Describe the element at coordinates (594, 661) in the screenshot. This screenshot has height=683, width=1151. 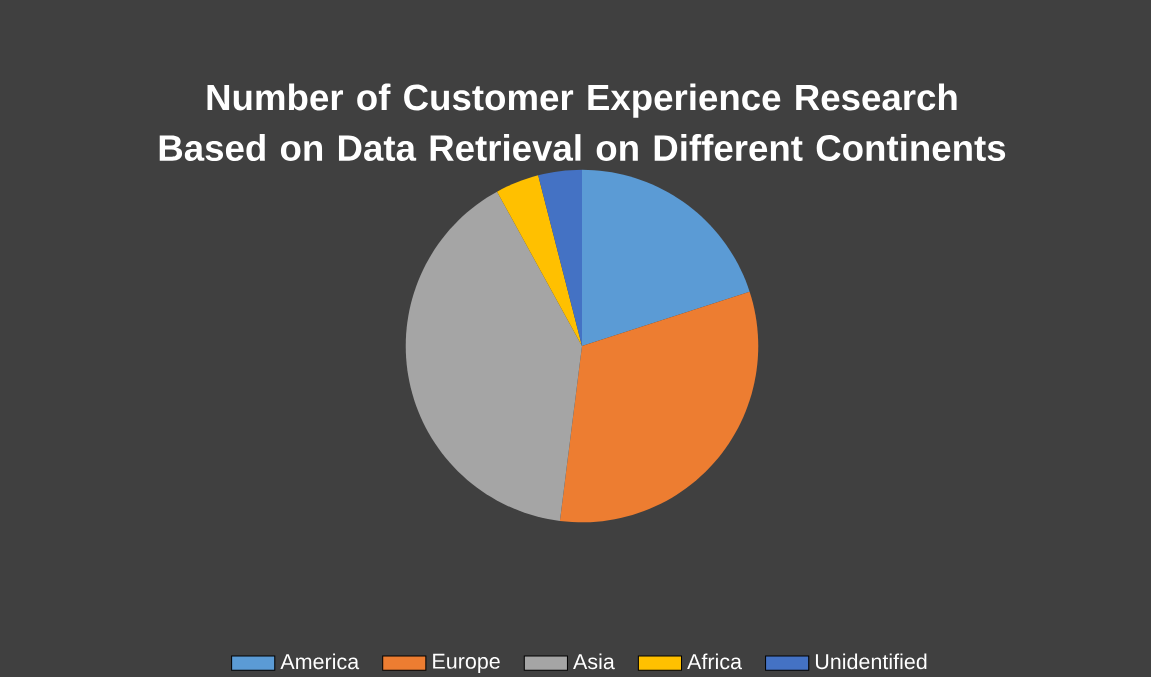
I see `legend-label: Asia` at that location.